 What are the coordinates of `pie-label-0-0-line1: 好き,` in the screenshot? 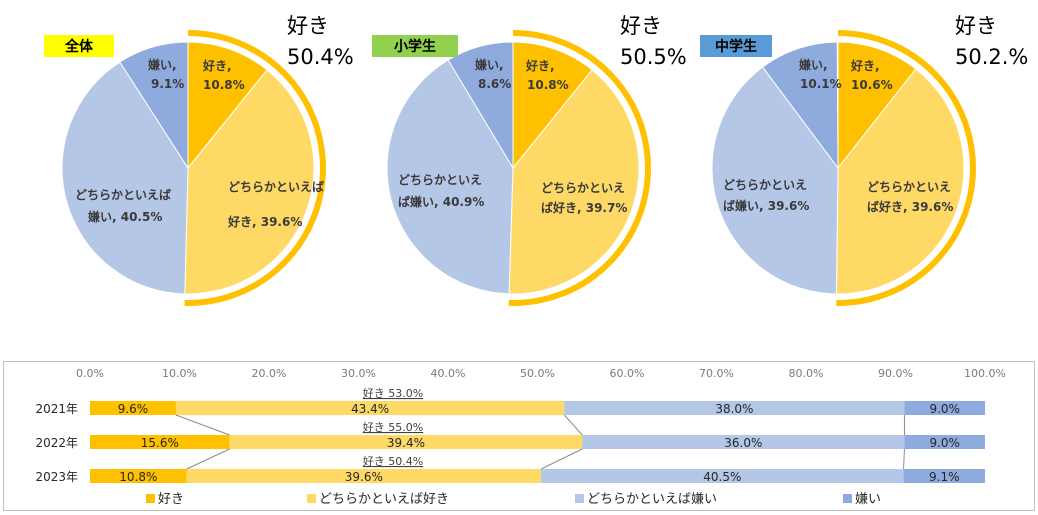 It's located at (217, 65).